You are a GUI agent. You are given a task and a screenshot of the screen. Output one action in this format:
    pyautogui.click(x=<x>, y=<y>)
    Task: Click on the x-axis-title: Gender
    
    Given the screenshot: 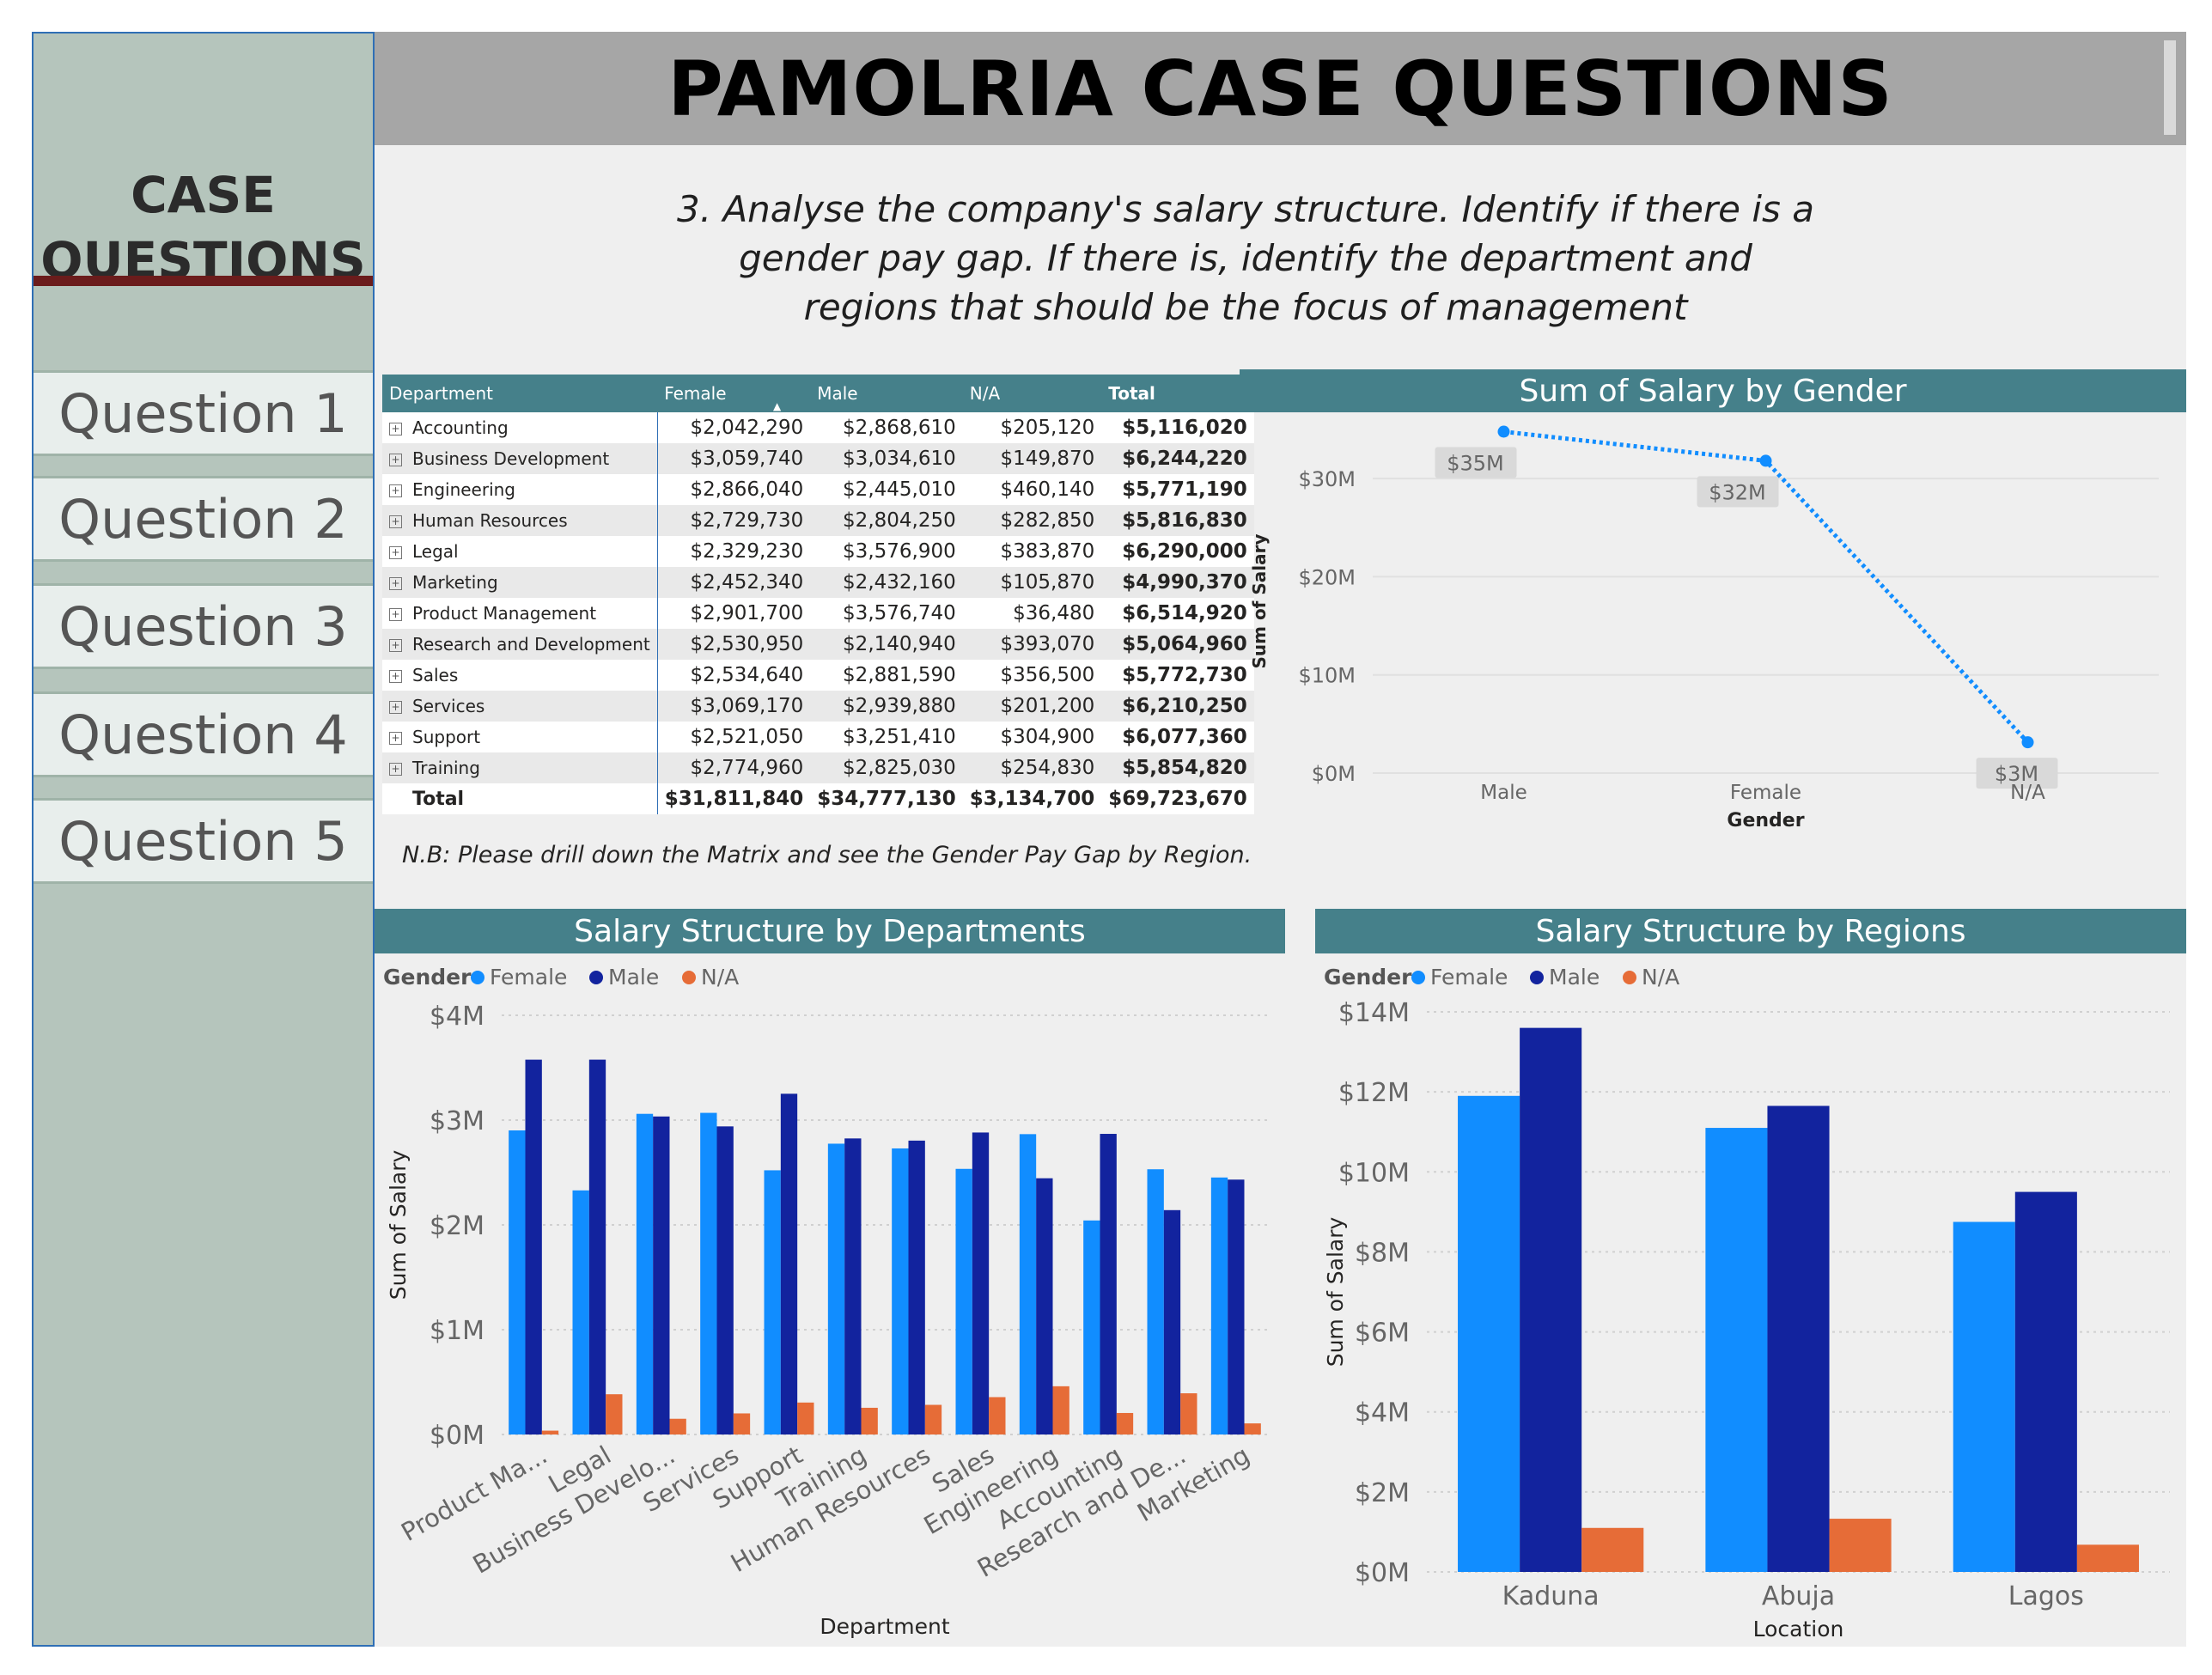 What is the action you would take?
    pyautogui.click(x=1765, y=820)
    